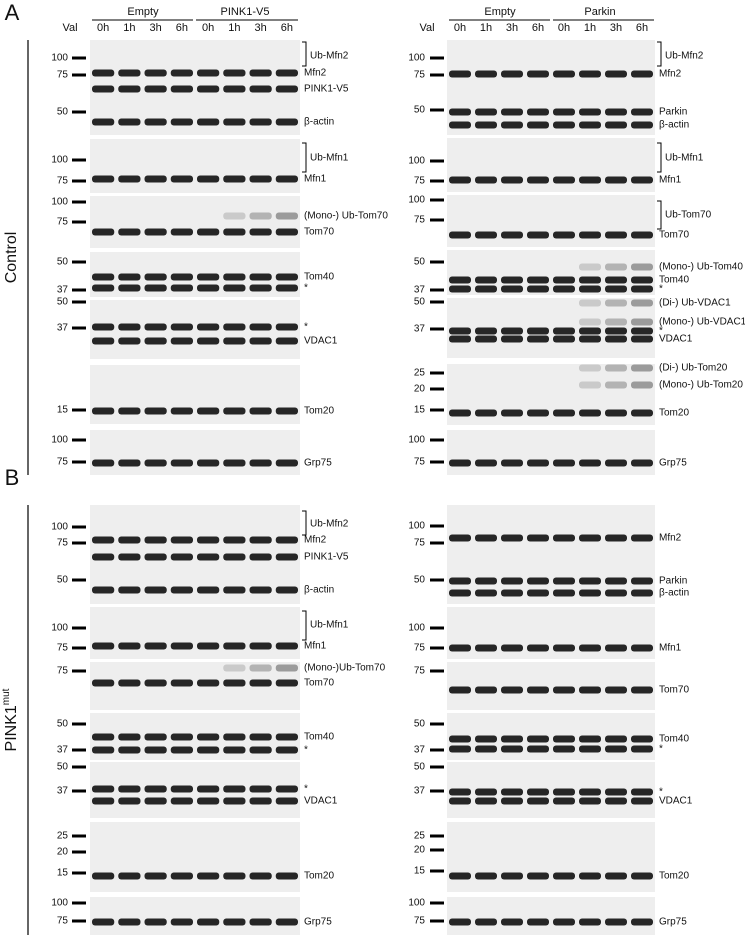  What do you see at coordinates (306, 288) in the screenshot?
I see `band-label: *` at bounding box center [306, 288].